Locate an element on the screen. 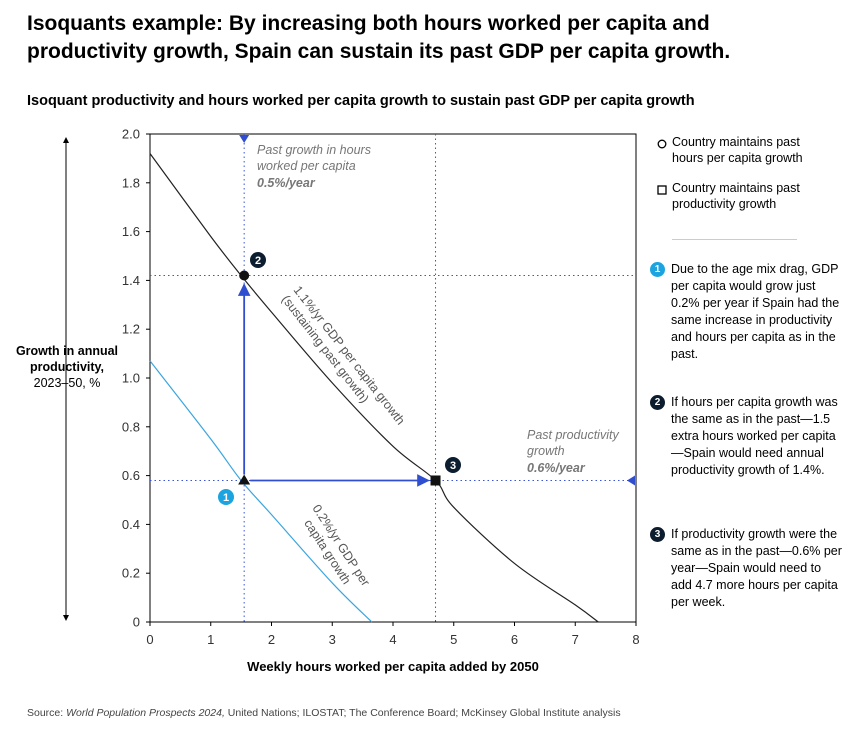  number-badge-3: 3 is located at coordinates (657, 534).